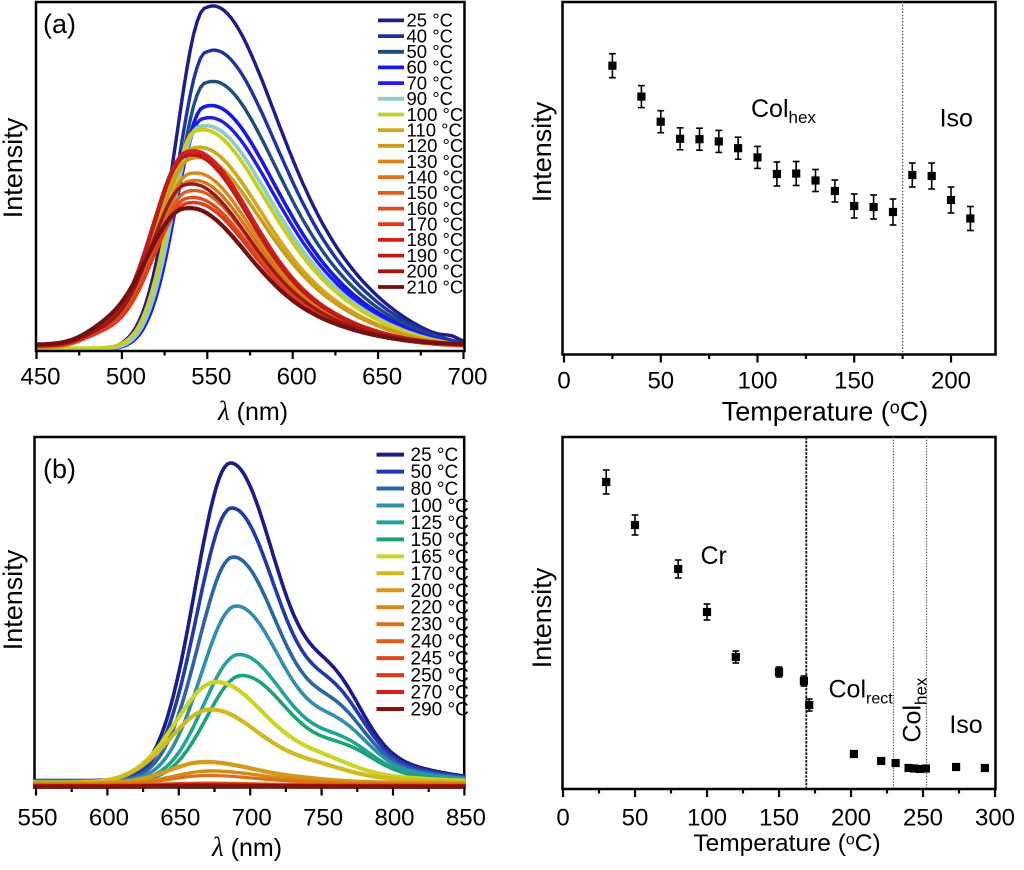 Image resolution: width=1024 pixels, height=870 pixels. Describe the element at coordinates (430, 98) in the screenshot. I see `svg-text: 90 °C` at that location.